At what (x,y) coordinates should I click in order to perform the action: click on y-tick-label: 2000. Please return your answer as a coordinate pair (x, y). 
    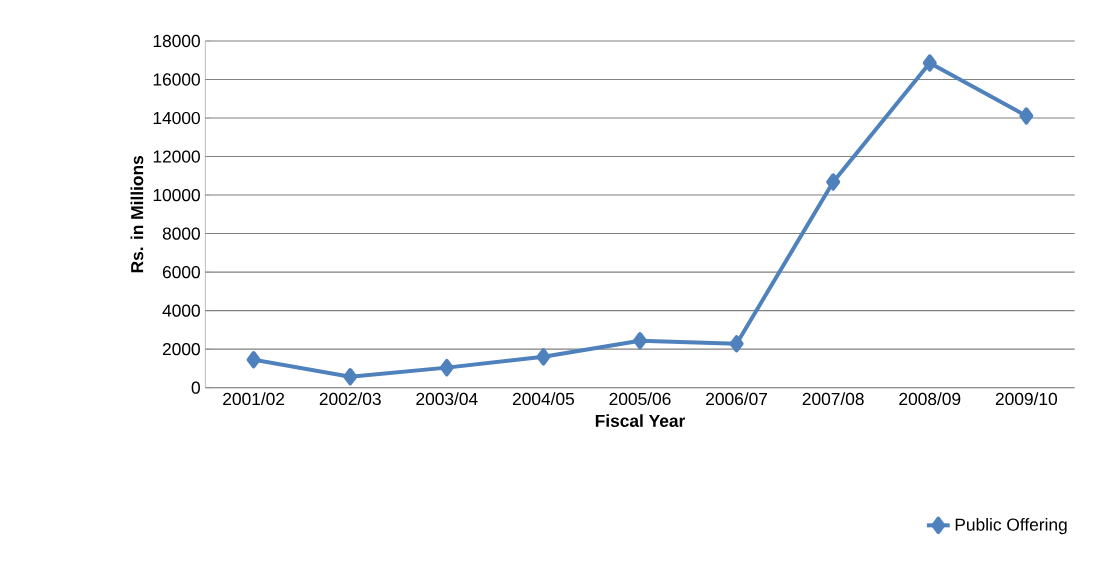
    Looking at the image, I should click on (181, 349).